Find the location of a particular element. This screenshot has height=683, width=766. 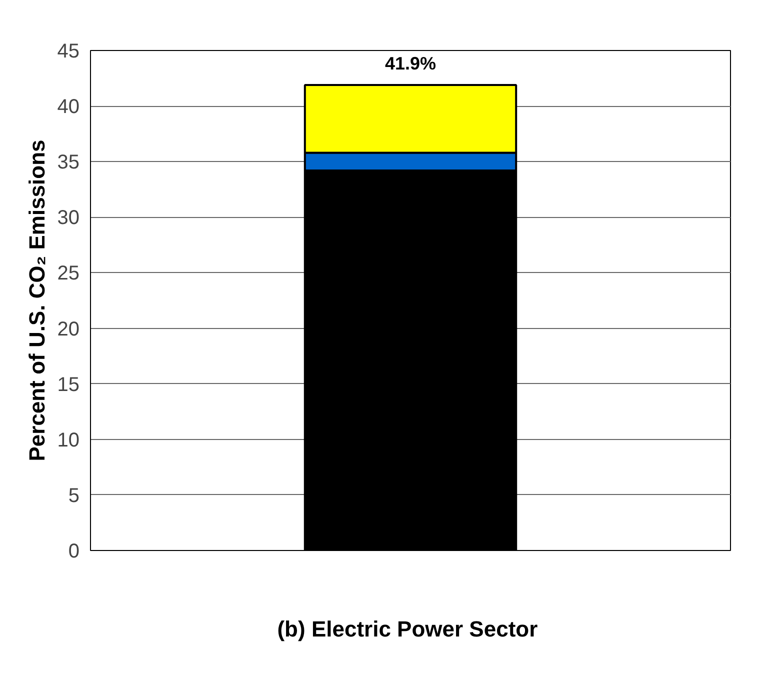

y-tick-label: 25 is located at coordinates (68, 273).